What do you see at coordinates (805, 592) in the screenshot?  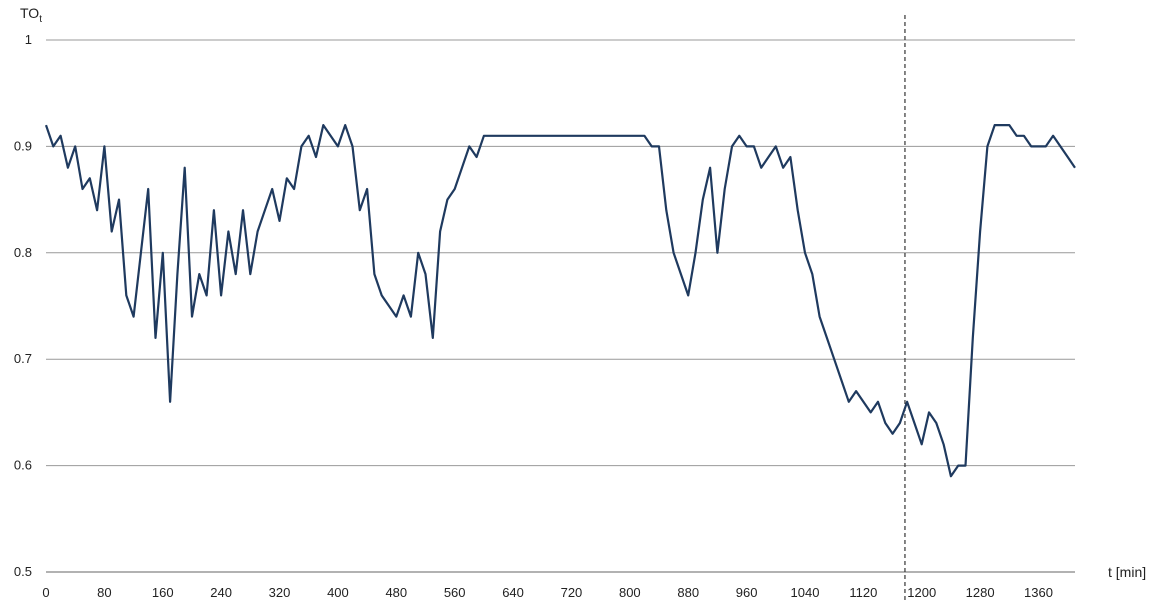 I see `x-tick-label: 1040` at bounding box center [805, 592].